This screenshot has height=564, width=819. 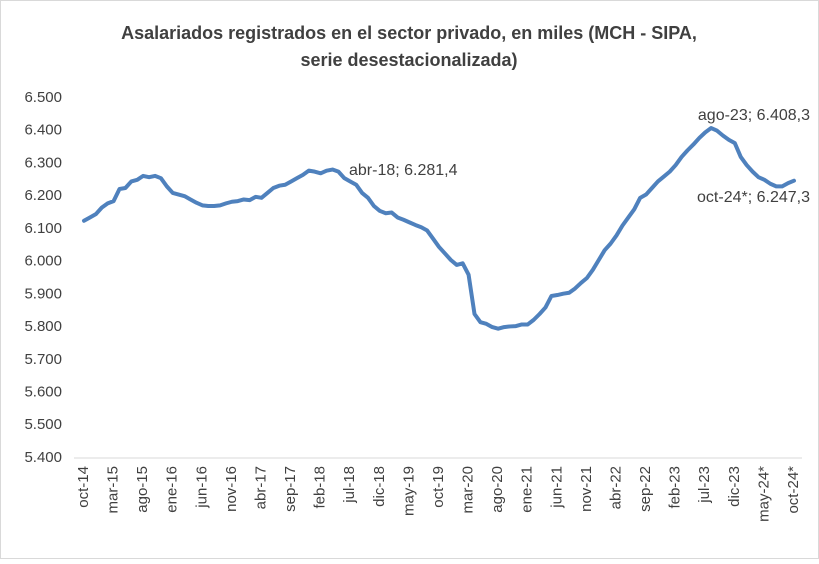 What do you see at coordinates (438, 487) in the screenshot?
I see `x-tick-label: oct-19` at bounding box center [438, 487].